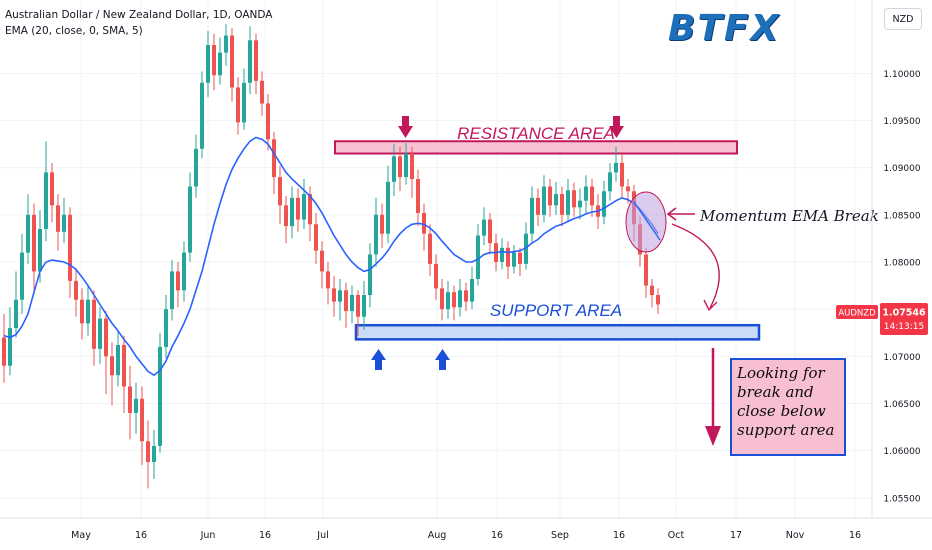  What do you see at coordinates (466, 535) in the screenshot?
I see `time-axis: May 16 Jun 16 Jul Aug 16 Sep 16 Oct 17 Nov 16` at bounding box center [466, 535].